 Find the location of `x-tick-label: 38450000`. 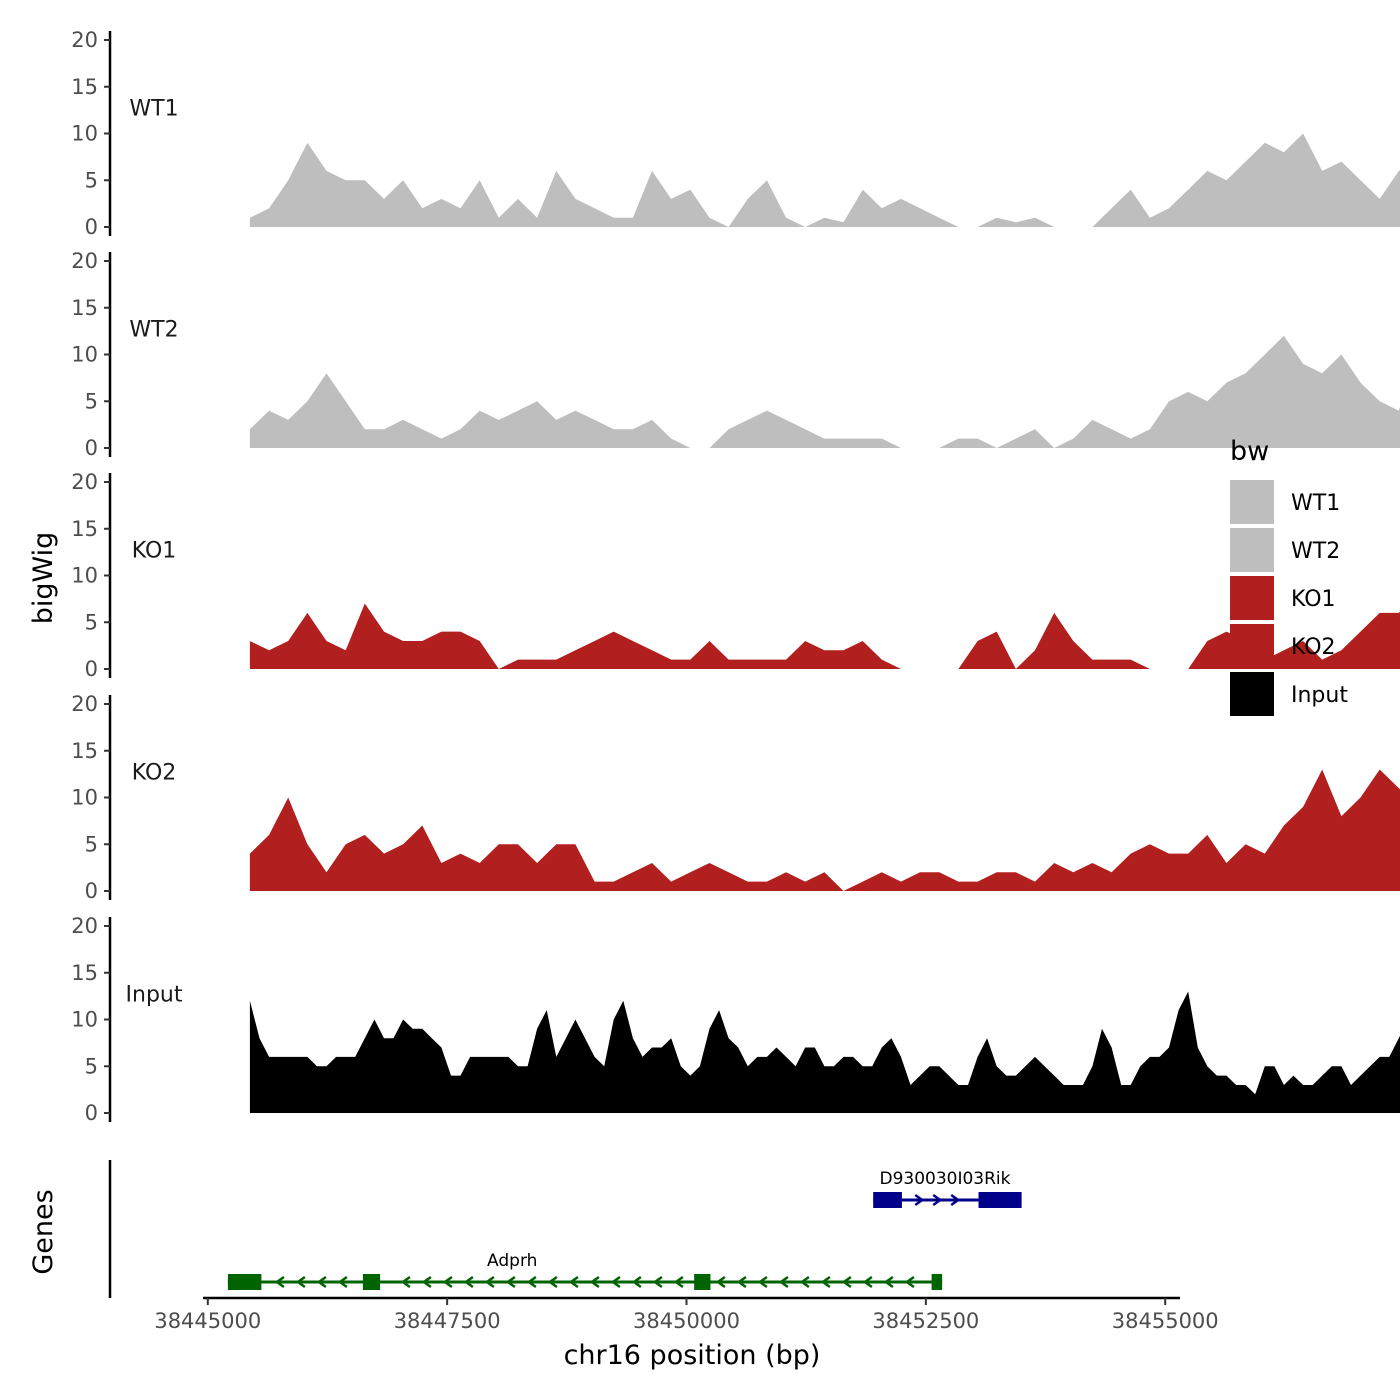

x-tick-label: 38450000 is located at coordinates (686, 1321).